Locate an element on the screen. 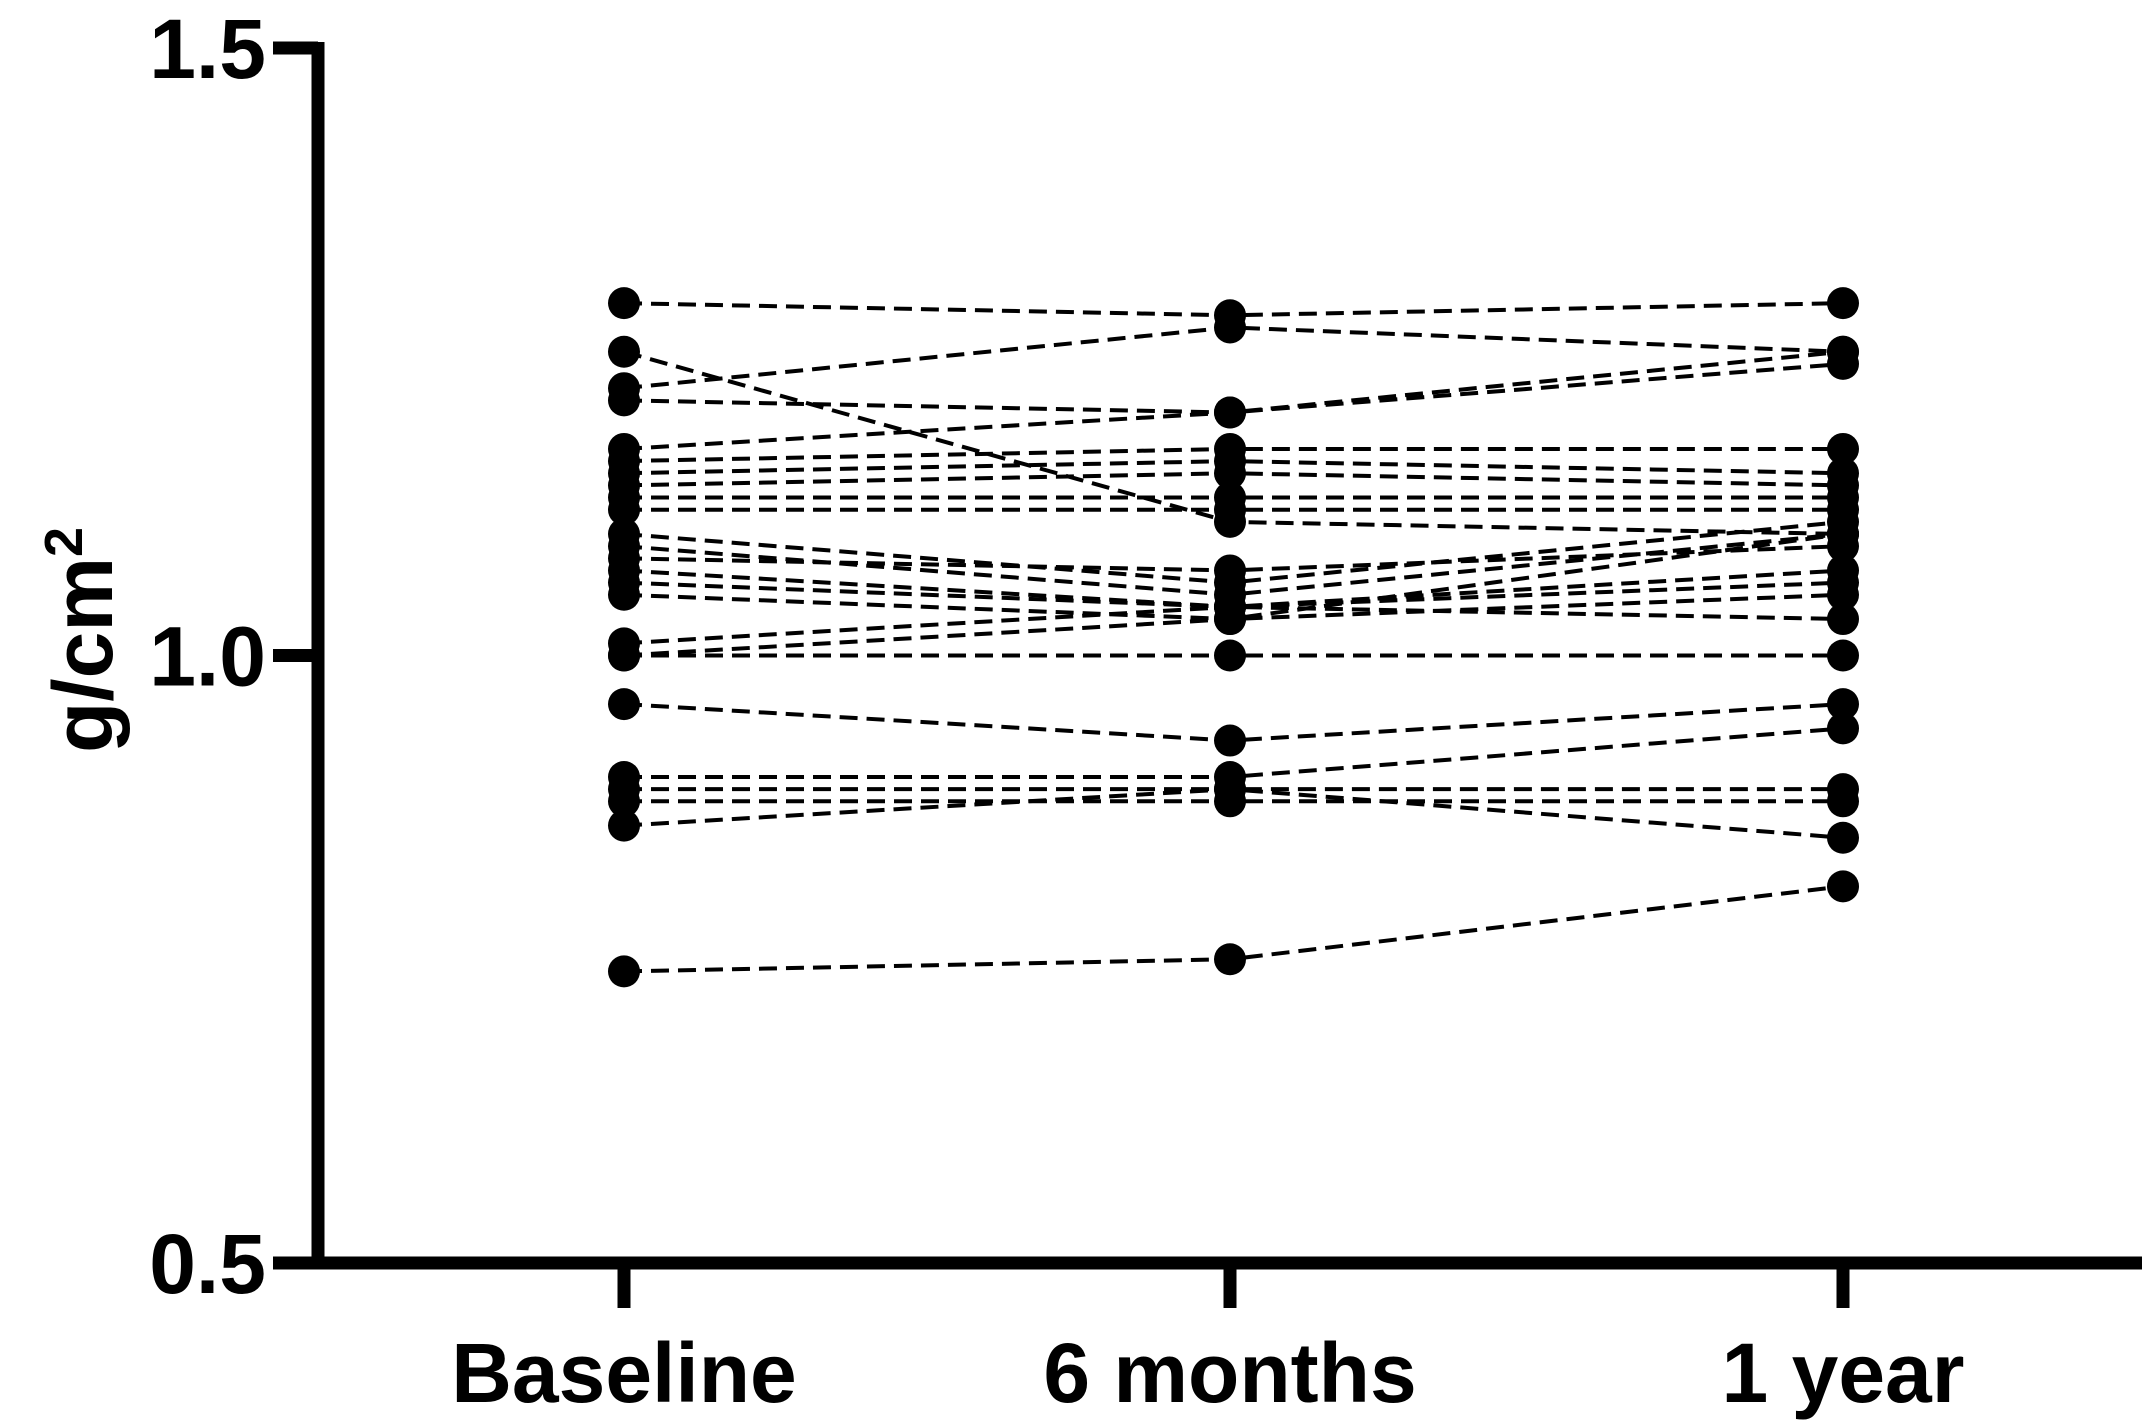 Image resolution: width=2151 pixels, height=1426 pixels. y-tick-label: 1.0 is located at coordinates (207, 657).